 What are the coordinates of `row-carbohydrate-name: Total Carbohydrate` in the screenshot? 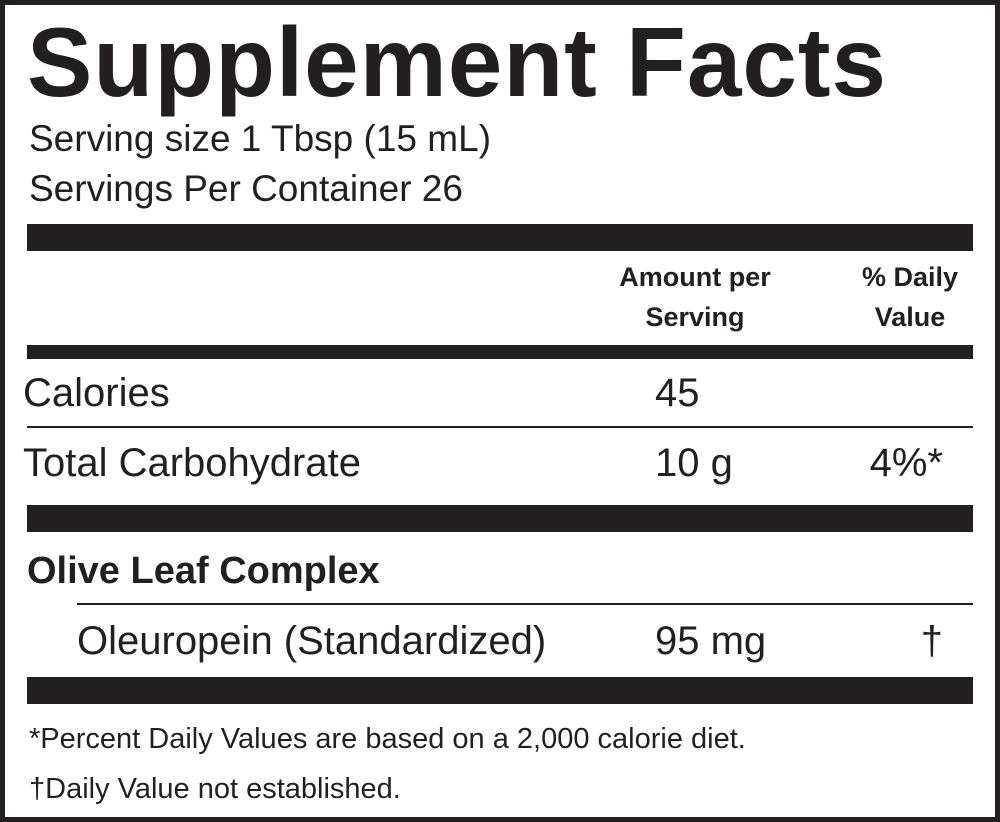 It's located at (192, 463).